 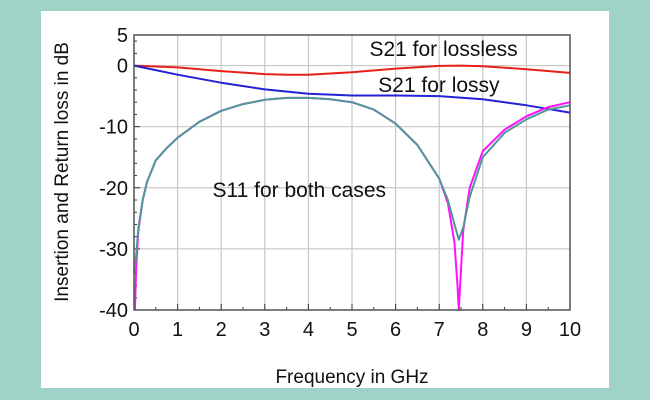 What do you see at coordinates (308, 330) in the screenshot?
I see `x-tick-label: 4` at bounding box center [308, 330].